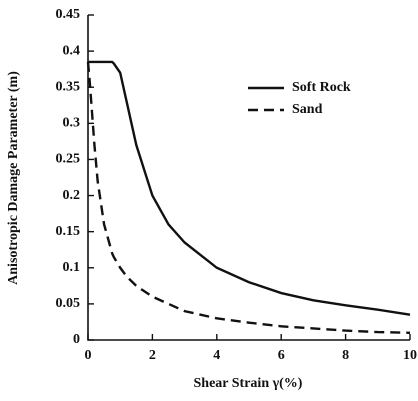 The image size is (418, 401). Describe the element at coordinates (68, 231) in the screenshot. I see `y-tick-label: 0.15` at that location.